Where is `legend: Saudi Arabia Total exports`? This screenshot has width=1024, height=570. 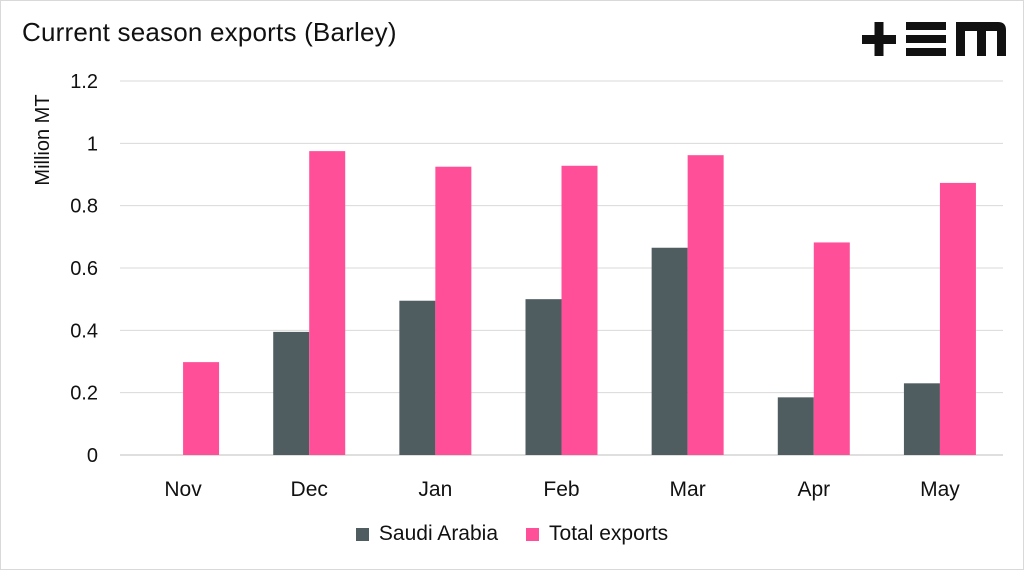
legend: Saudi Arabia Total exports is located at coordinates (512, 534).